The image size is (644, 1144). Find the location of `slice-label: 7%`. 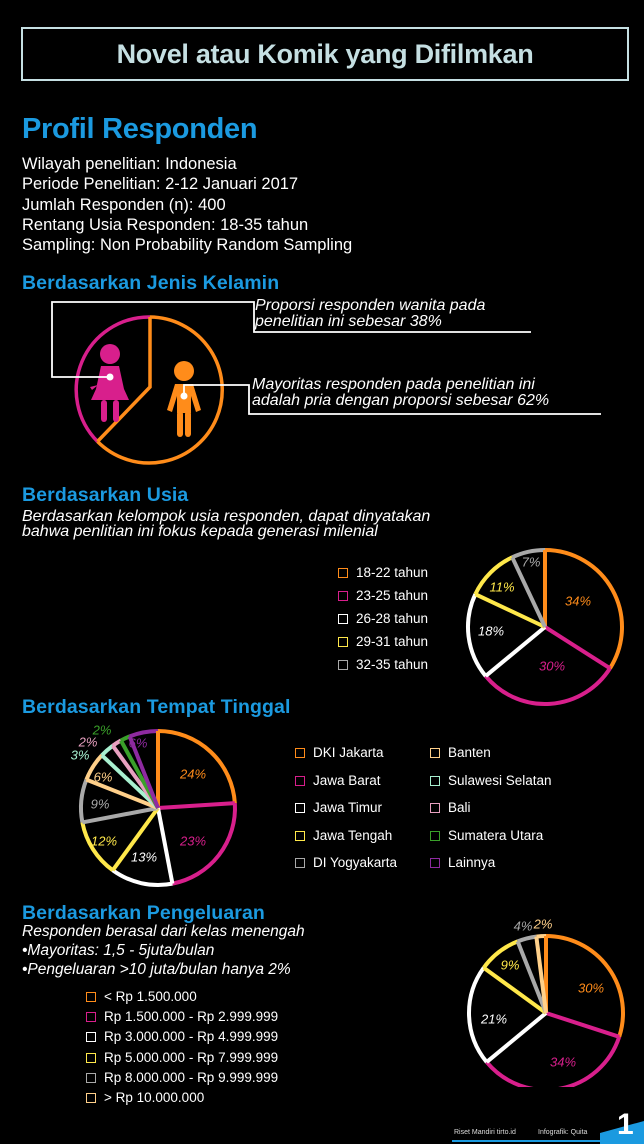

slice-label: 7% is located at coordinates (531, 561).